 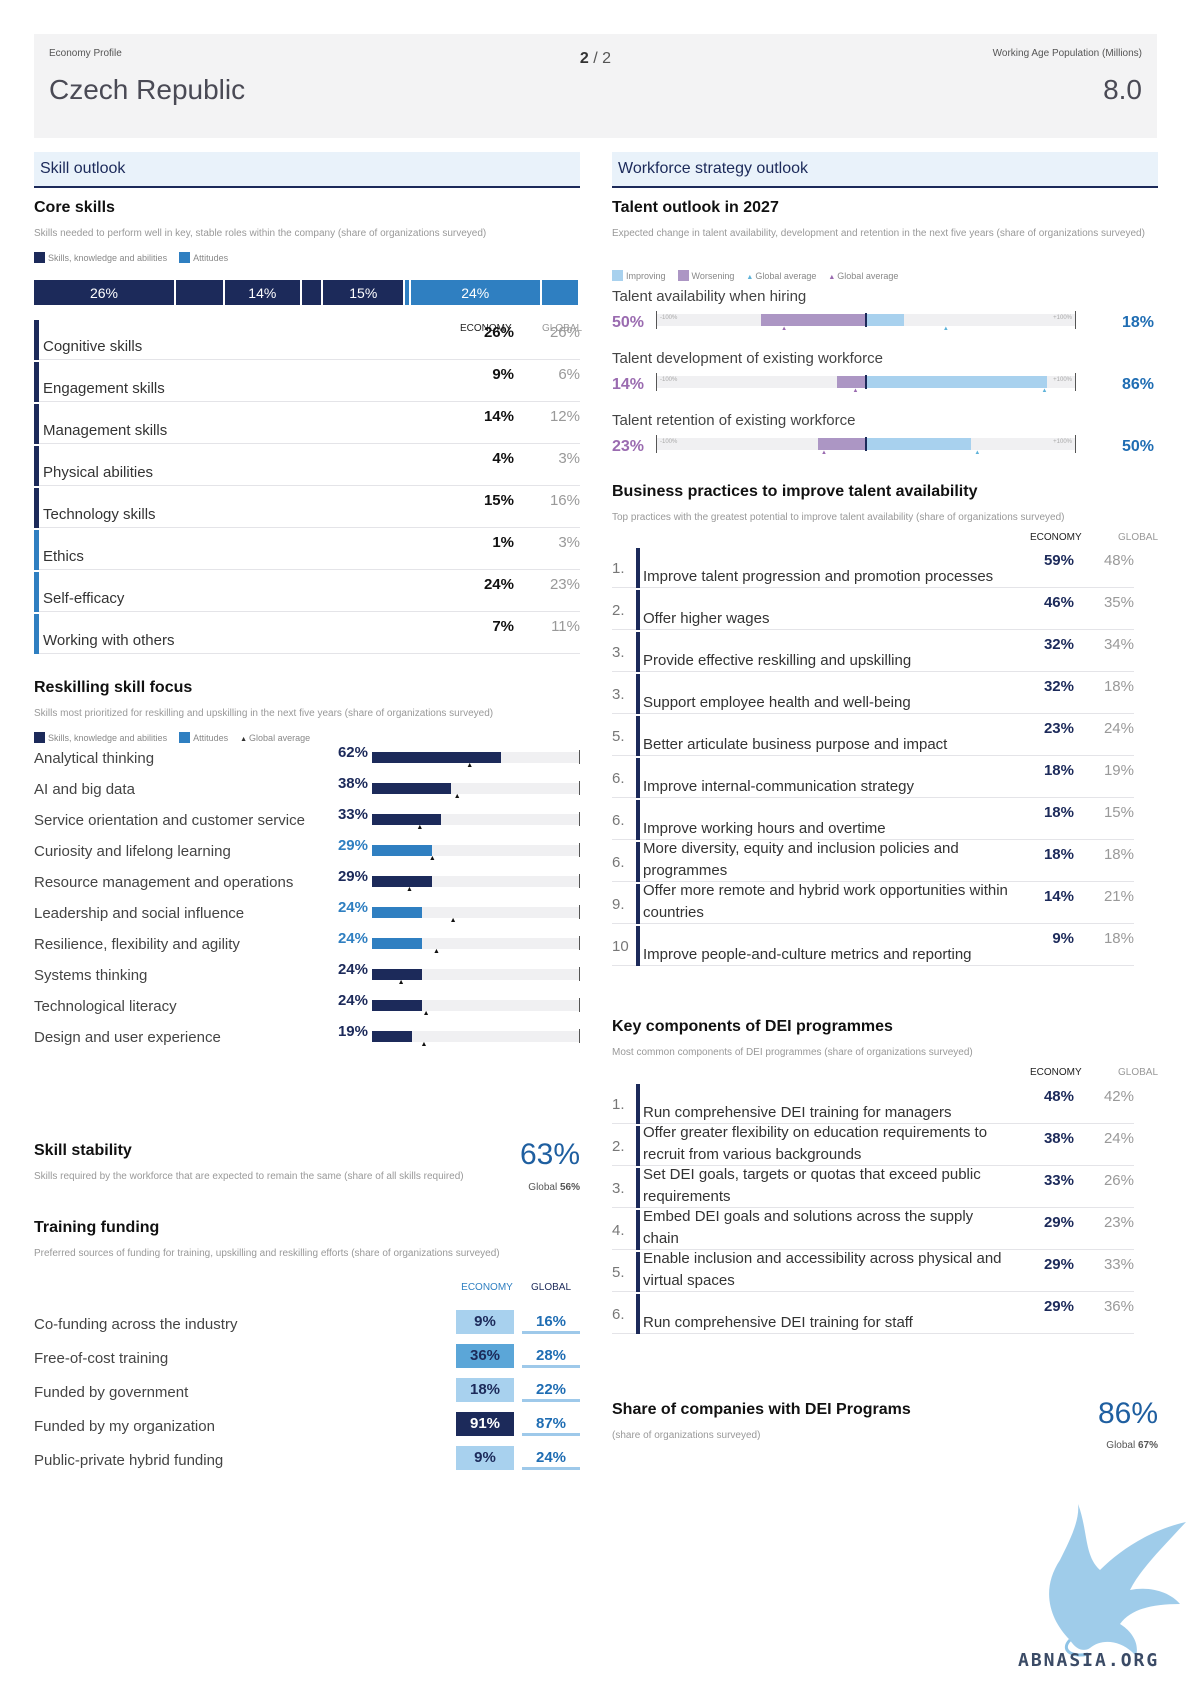 What do you see at coordinates (1089, 1660) in the screenshot?
I see `watermark-text: ABNASIA.ORG` at bounding box center [1089, 1660].